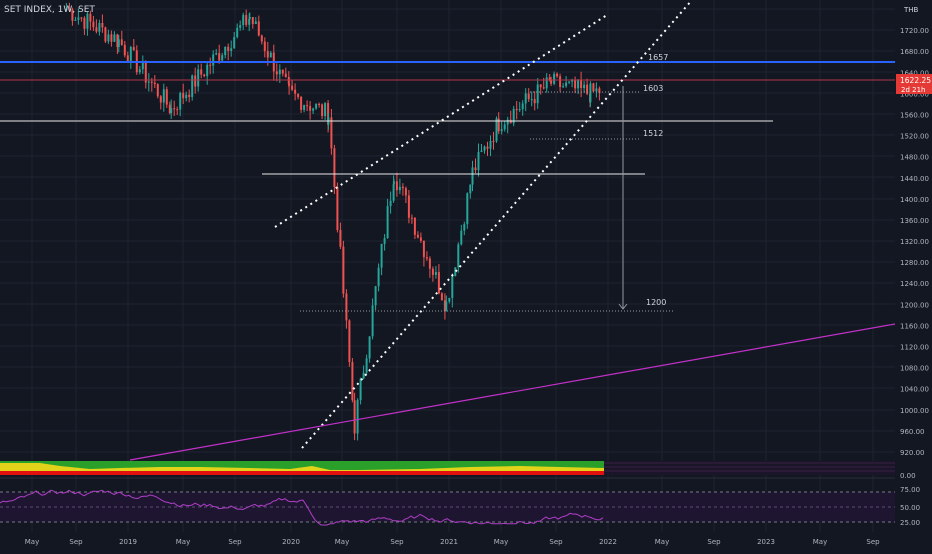 Image resolution: width=932 pixels, height=554 pixels. Describe the element at coordinates (915, 80) in the screenshot. I see `last-price-value: 1622.25` at that location.